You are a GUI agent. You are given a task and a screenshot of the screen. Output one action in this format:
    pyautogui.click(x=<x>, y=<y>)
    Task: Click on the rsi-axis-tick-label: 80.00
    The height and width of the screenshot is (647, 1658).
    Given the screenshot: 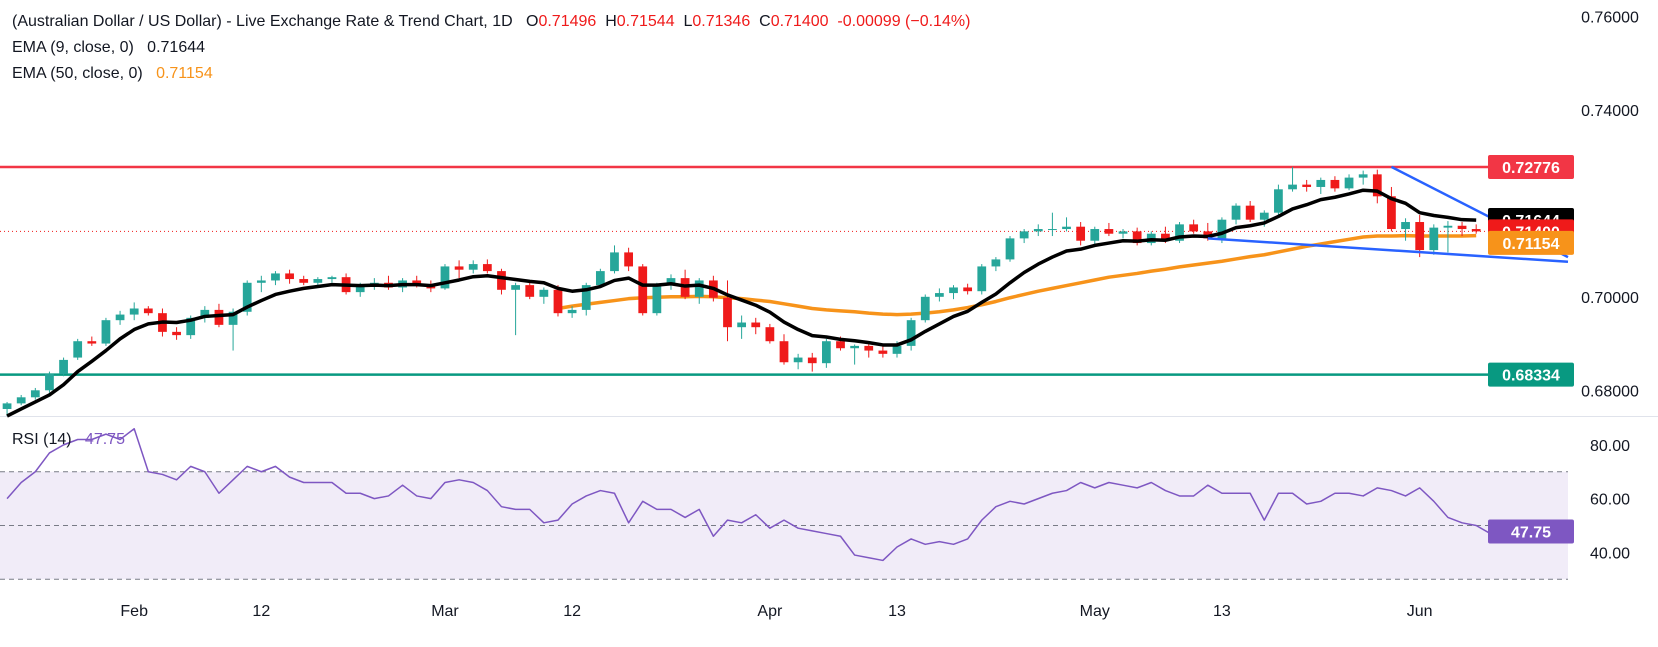 What is the action you would take?
    pyautogui.click(x=1610, y=446)
    